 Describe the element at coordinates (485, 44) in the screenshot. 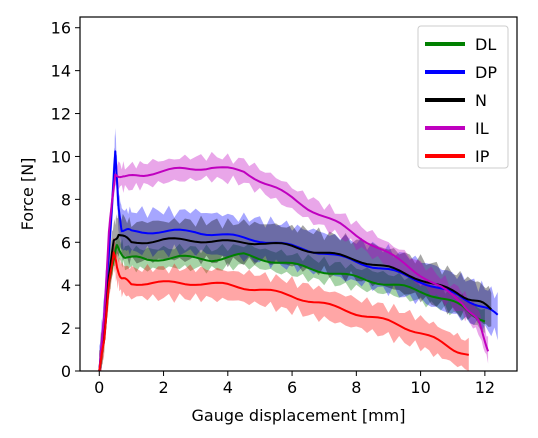

I see `legend-label-dl: DL` at that location.